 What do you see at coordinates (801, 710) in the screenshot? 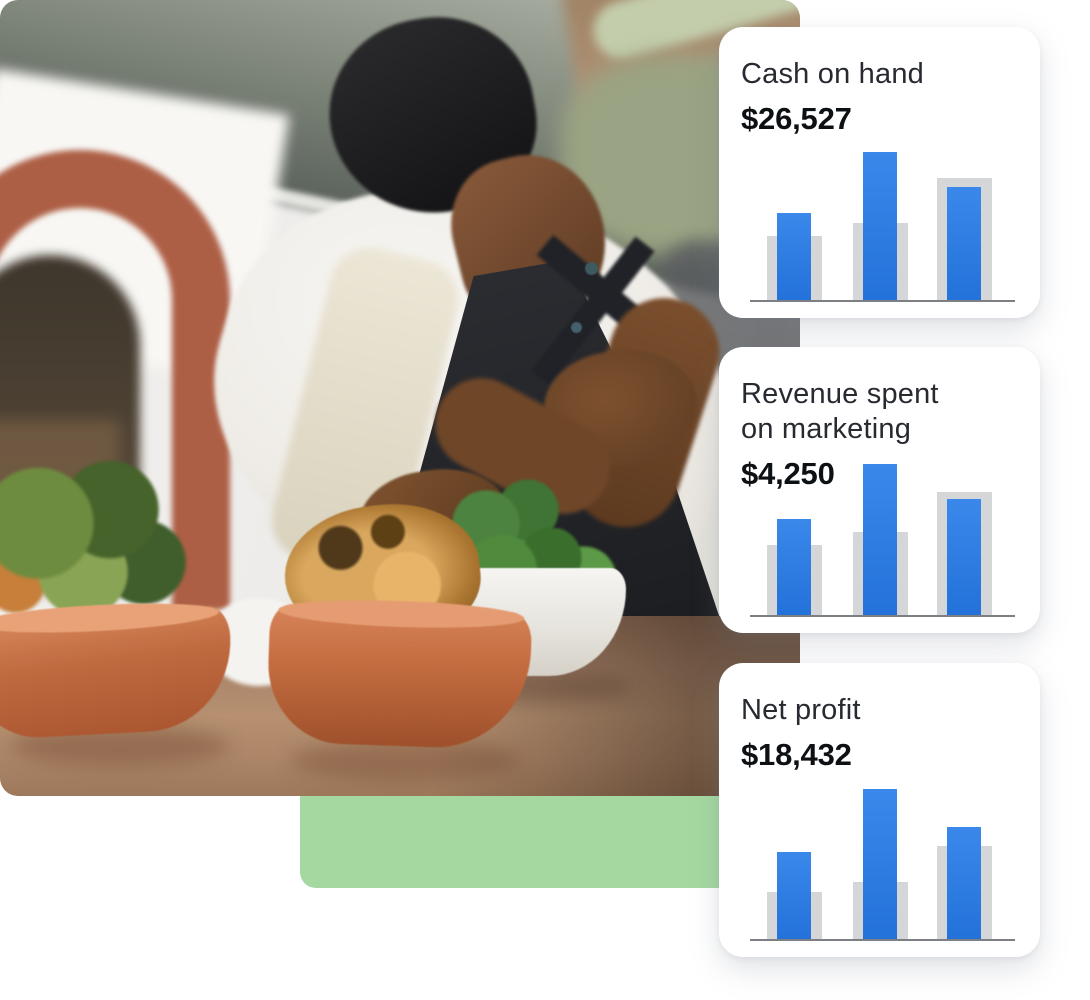
I see `card-title: Net profit` at bounding box center [801, 710].